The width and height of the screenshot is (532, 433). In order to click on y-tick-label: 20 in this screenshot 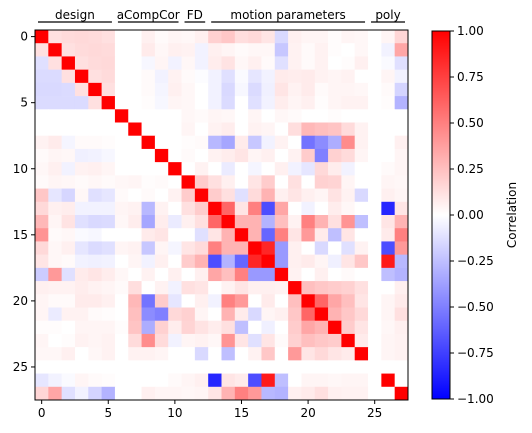, I will do `click(20, 301)`.